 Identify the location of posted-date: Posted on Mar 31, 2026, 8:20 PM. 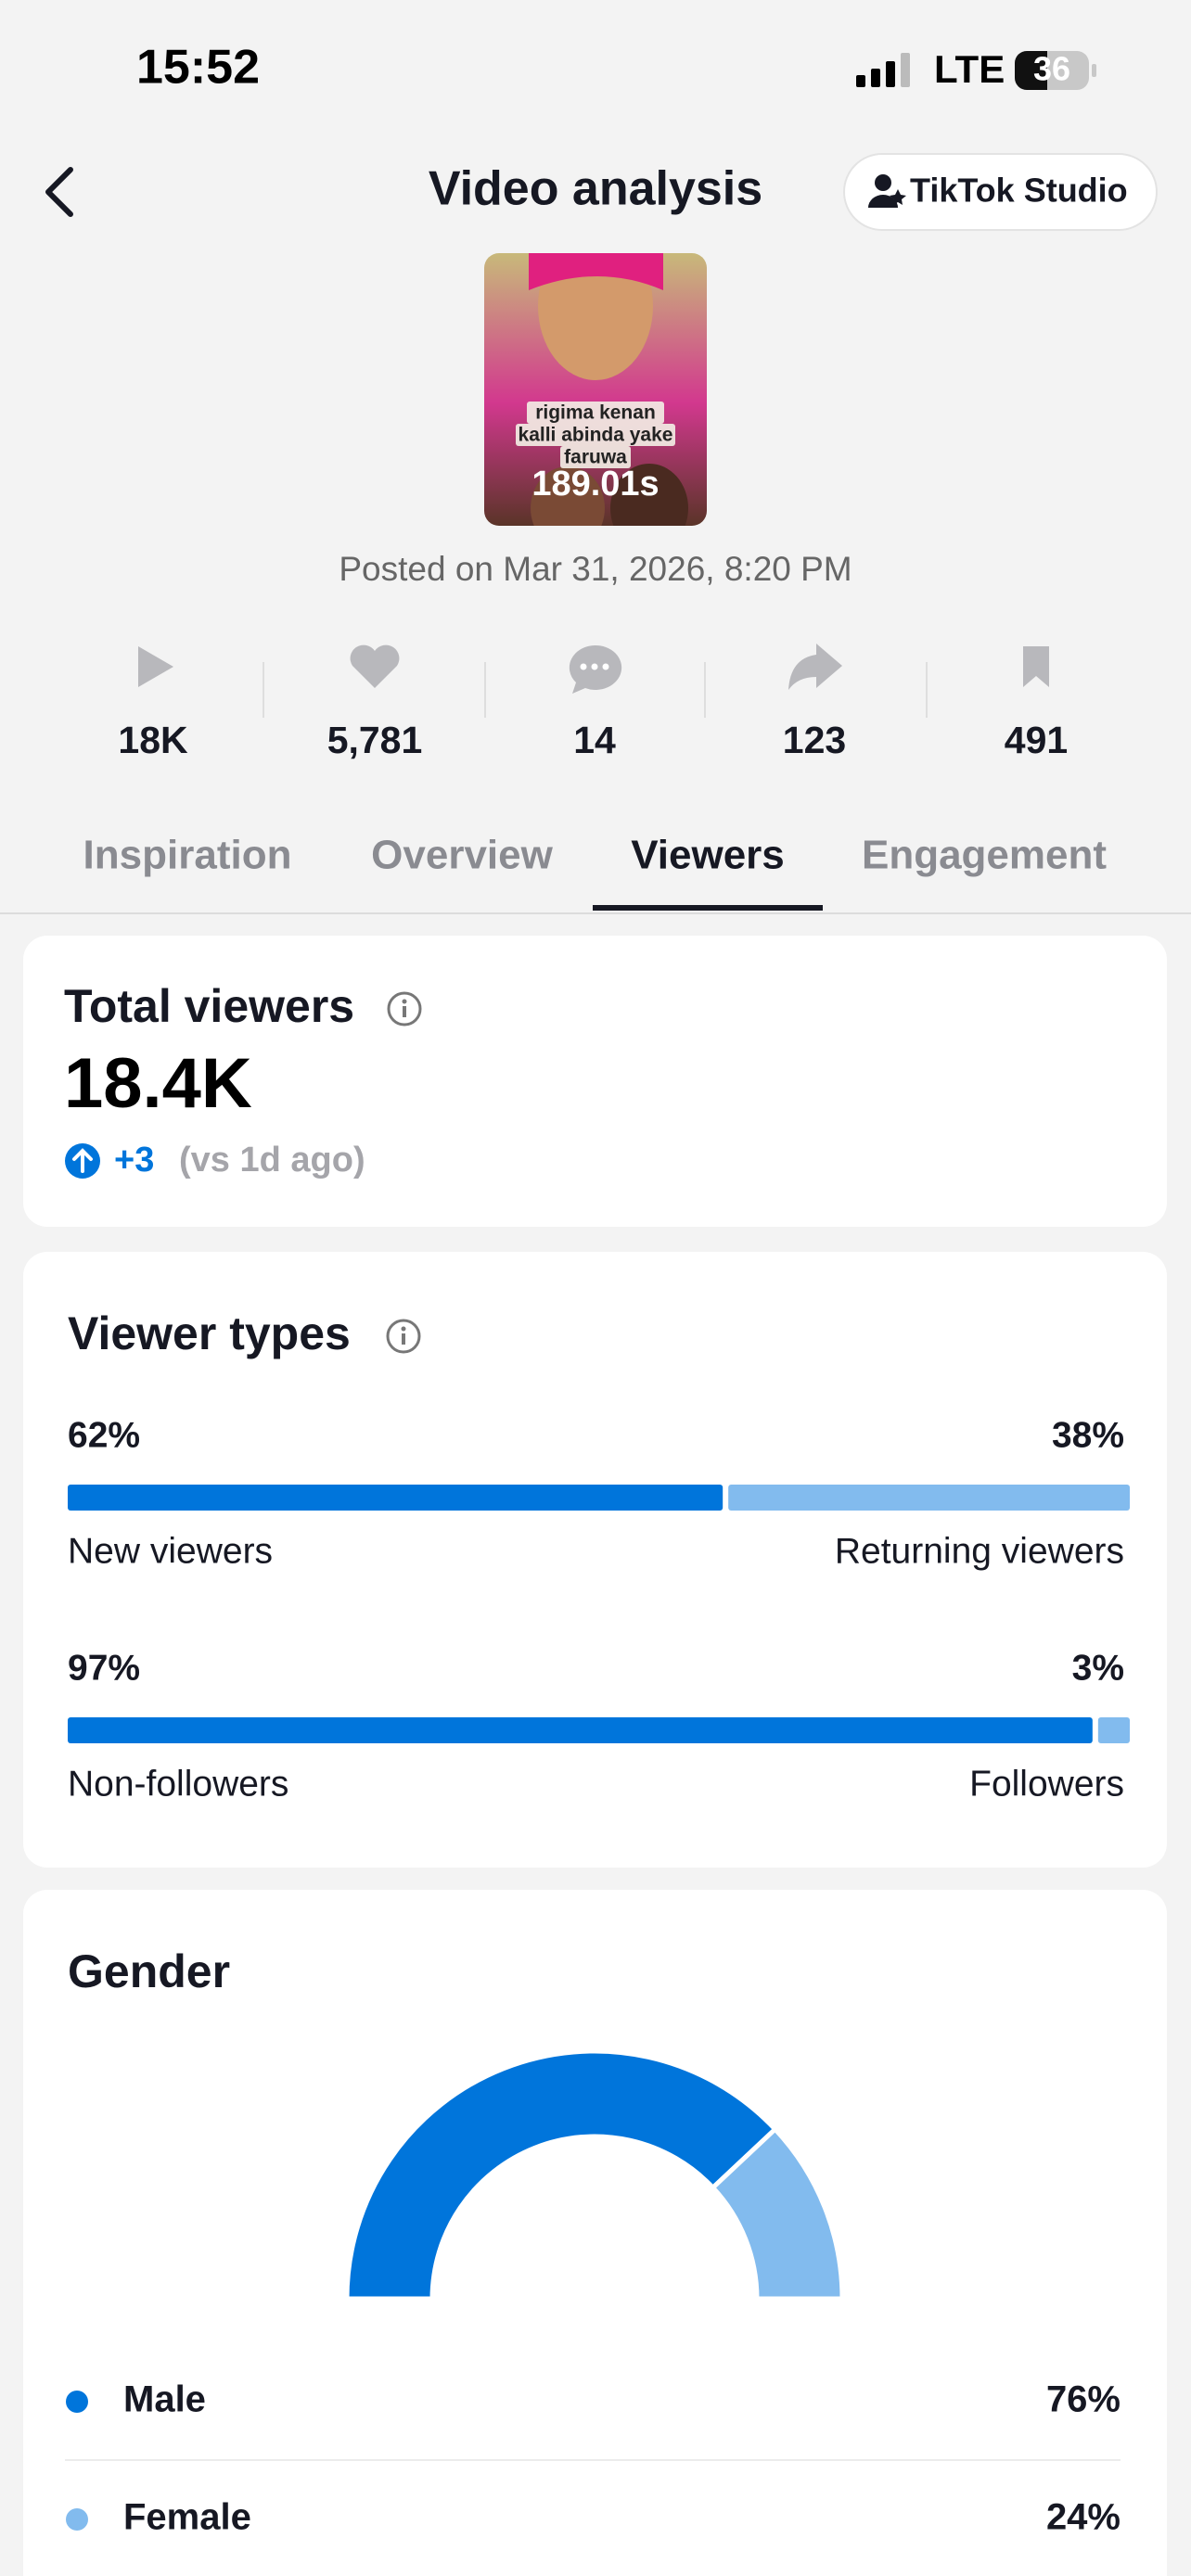
(595, 569).